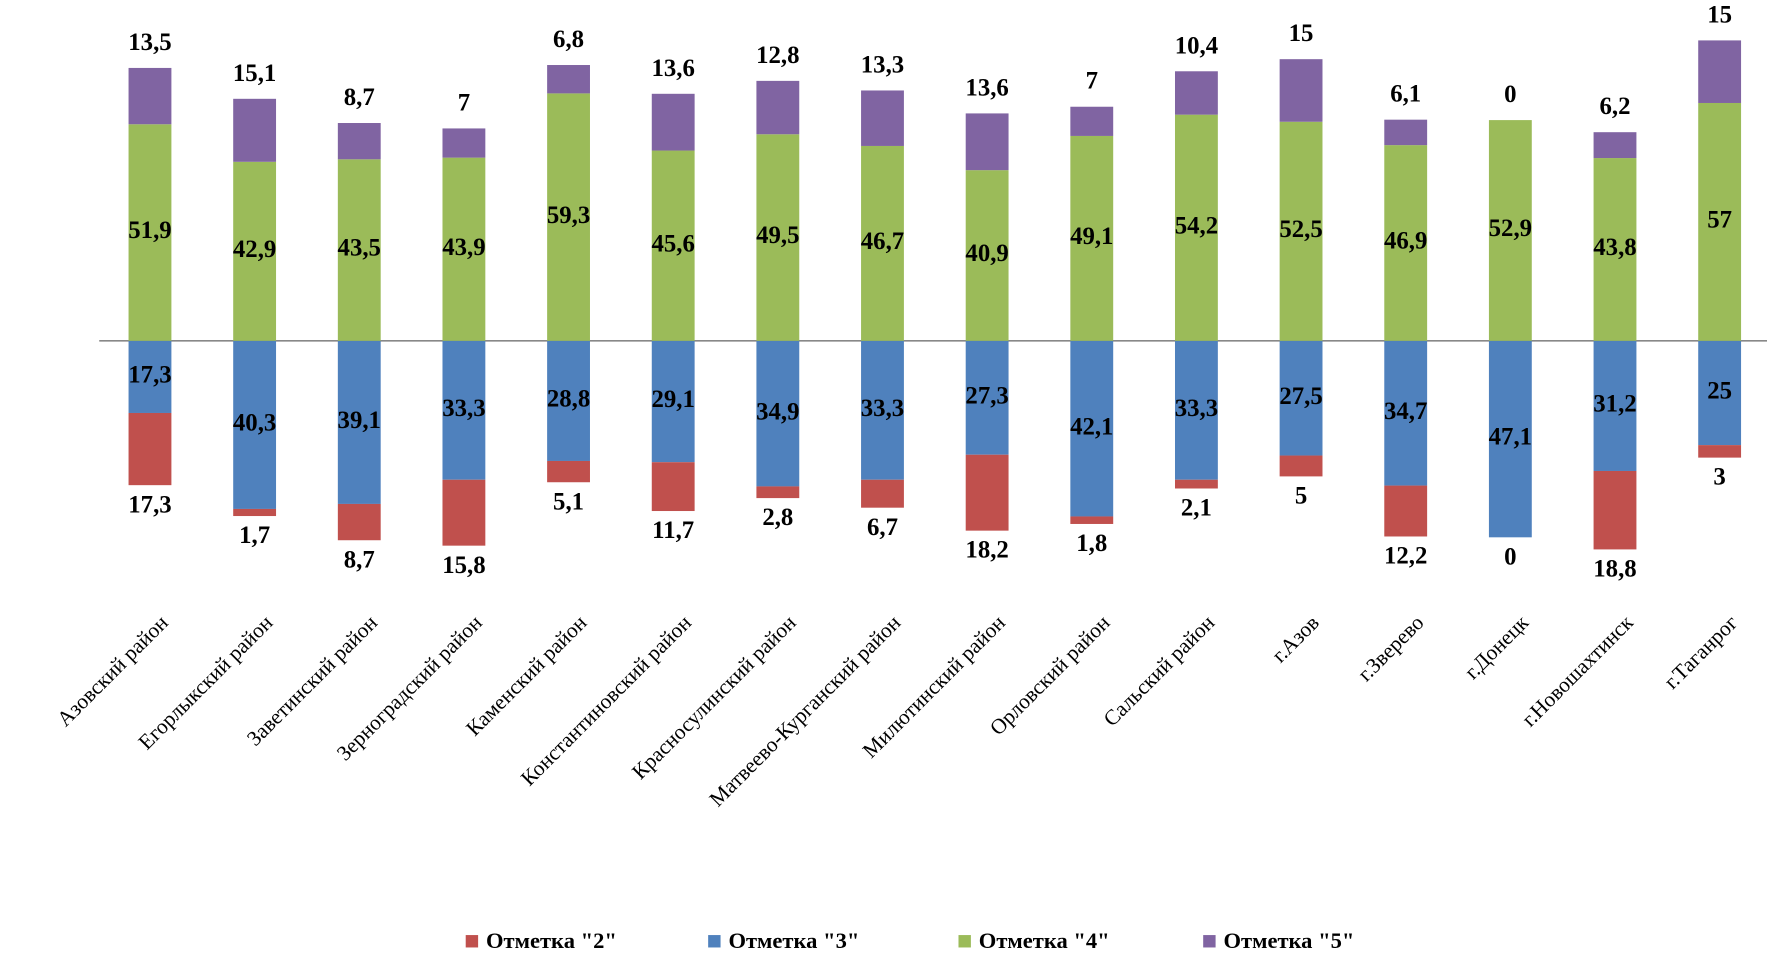 This screenshot has height=959, width=1767. I want to click on value-label: 5,1, so click(568, 501).